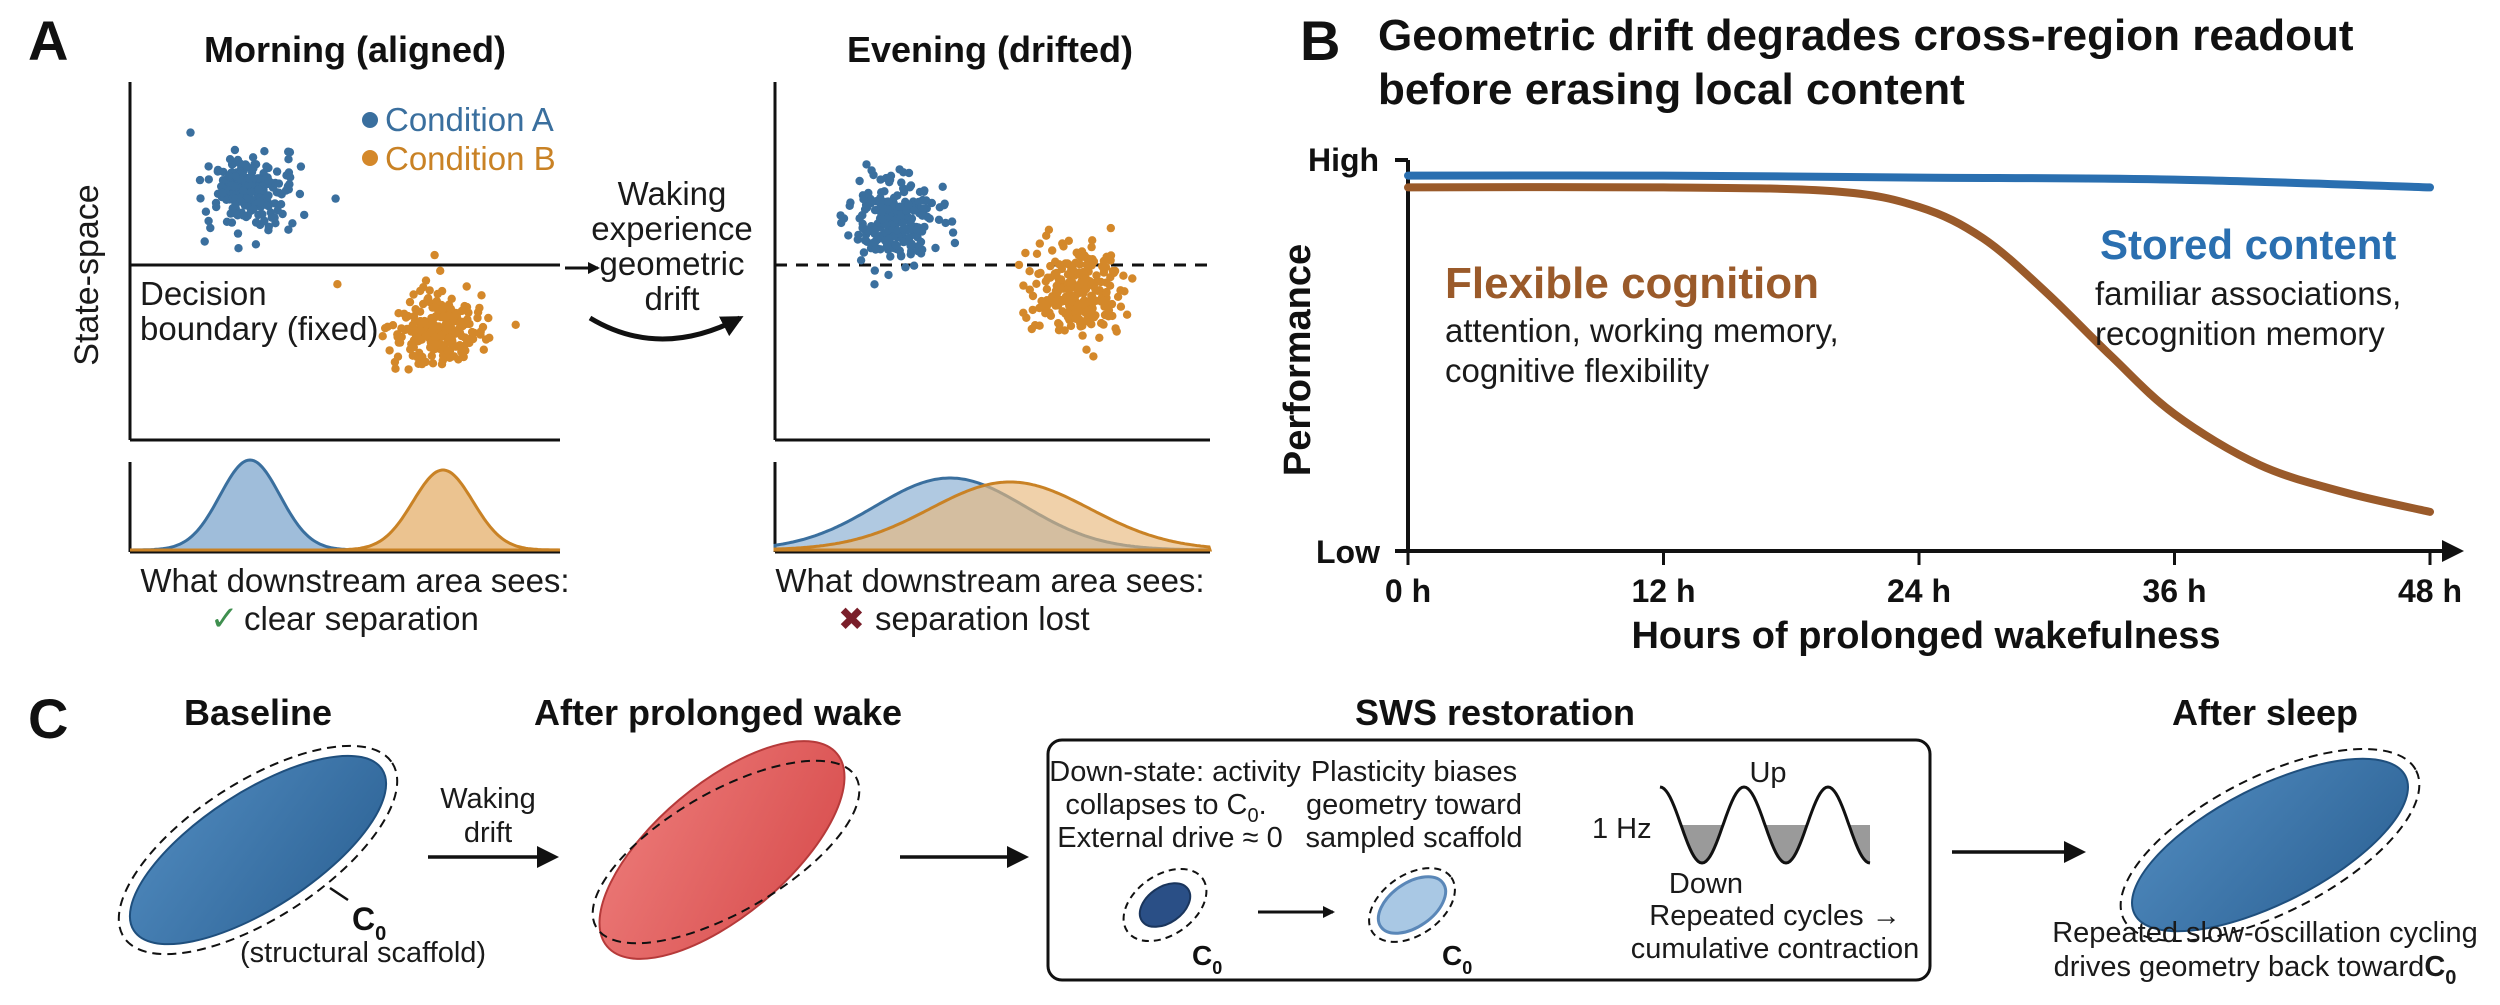 The width and height of the screenshot is (2500, 1005). What do you see at coordinates (1706, 884) in the screenshot?
I see `oscillation-down-label: Down` at bounding box center [1706, 884].